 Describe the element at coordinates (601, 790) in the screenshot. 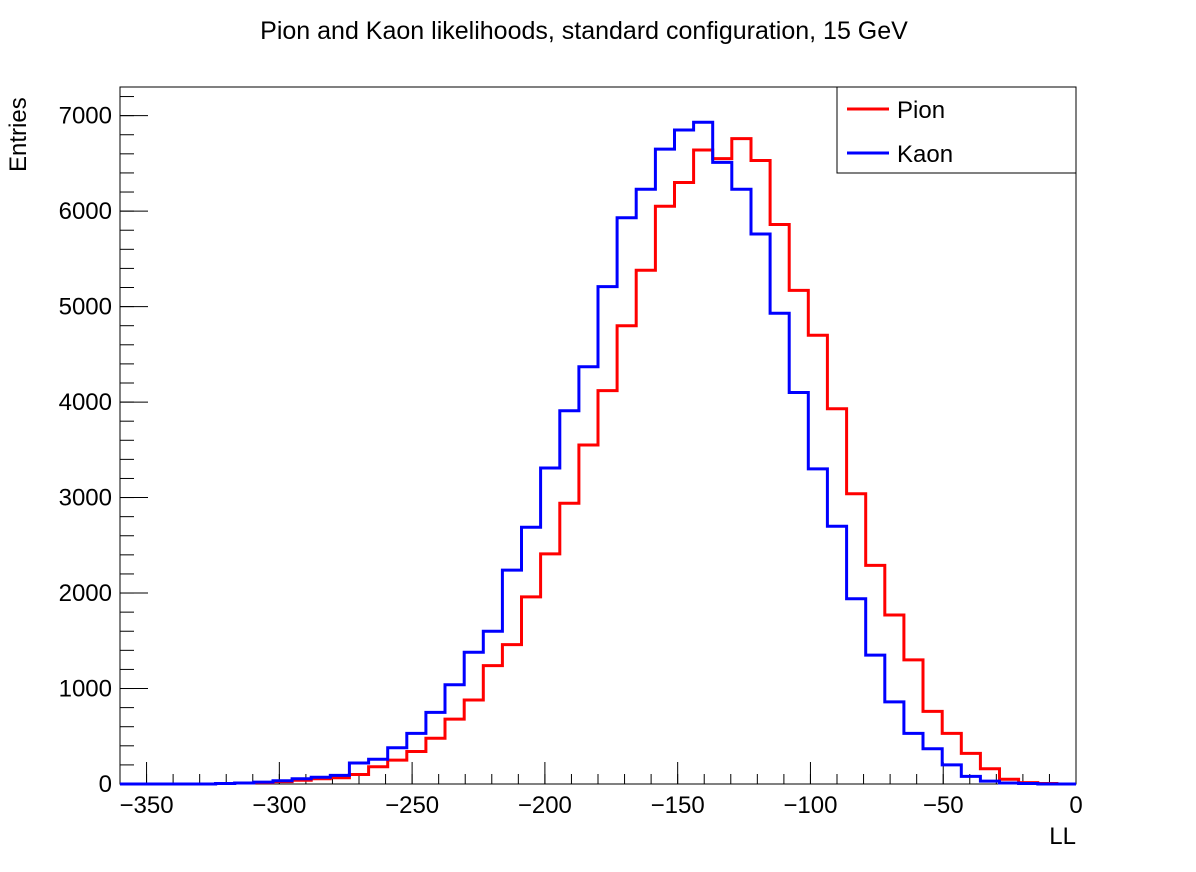

I see `x-axis: −350 −300 −250 −200 −150 −100 −50 0` at that location.